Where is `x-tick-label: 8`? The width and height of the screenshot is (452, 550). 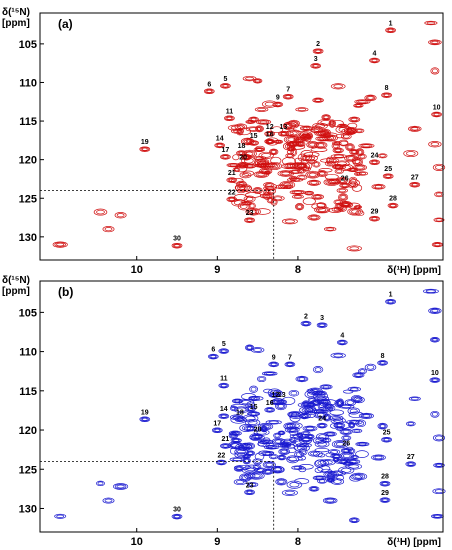
x-tick-label: 8 is located at coordinates (298, 270).